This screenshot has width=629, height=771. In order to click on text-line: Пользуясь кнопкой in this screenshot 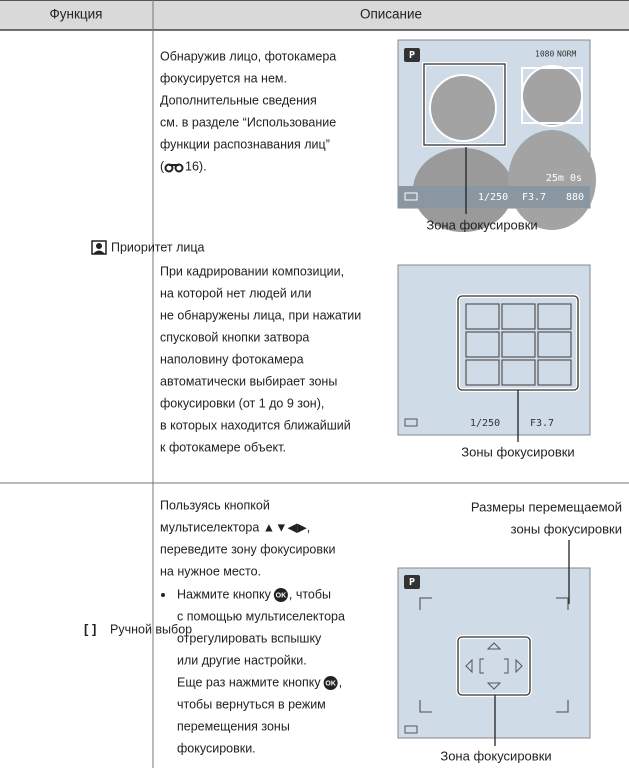, I will do `click(215, 505)`.